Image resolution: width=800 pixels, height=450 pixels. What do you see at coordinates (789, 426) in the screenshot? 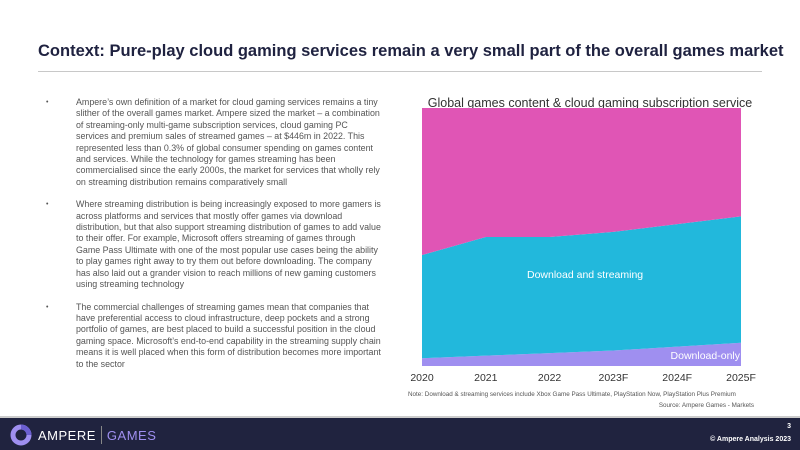
I see `page-number: 3` at bounding box center [789, 426].